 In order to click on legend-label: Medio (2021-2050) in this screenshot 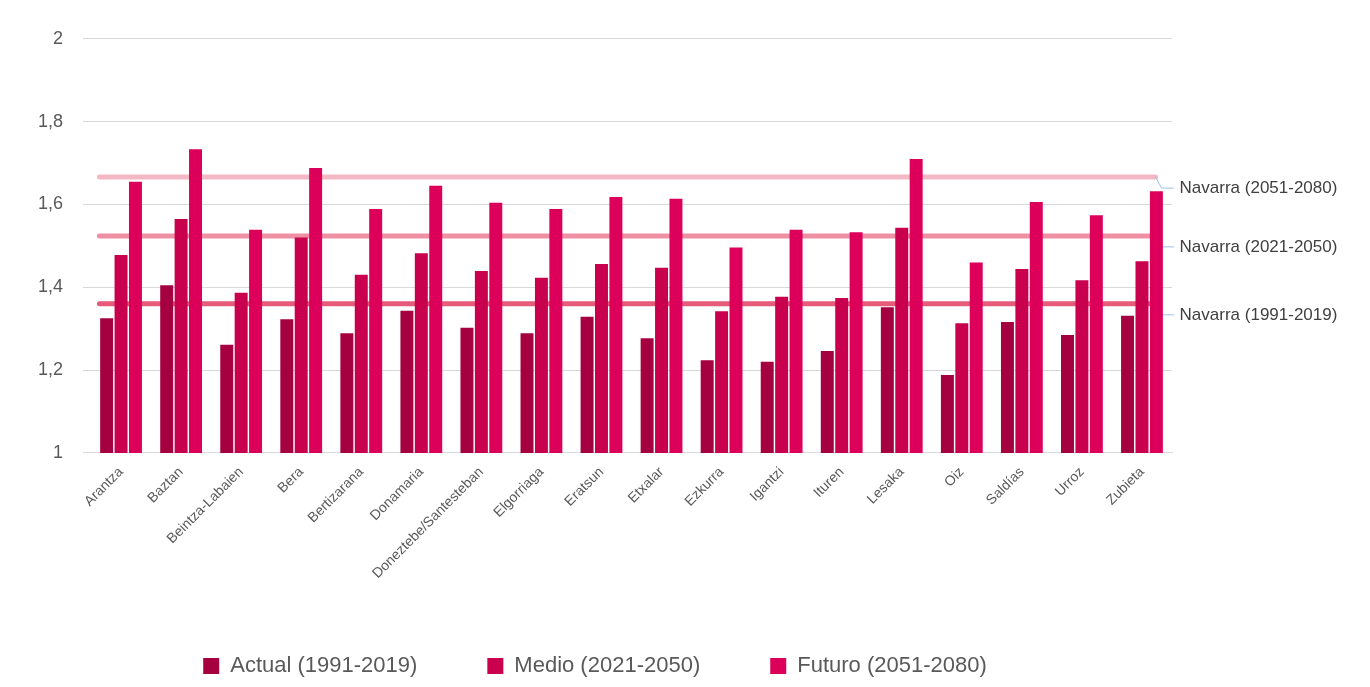, I will do `click(607, 665)`.